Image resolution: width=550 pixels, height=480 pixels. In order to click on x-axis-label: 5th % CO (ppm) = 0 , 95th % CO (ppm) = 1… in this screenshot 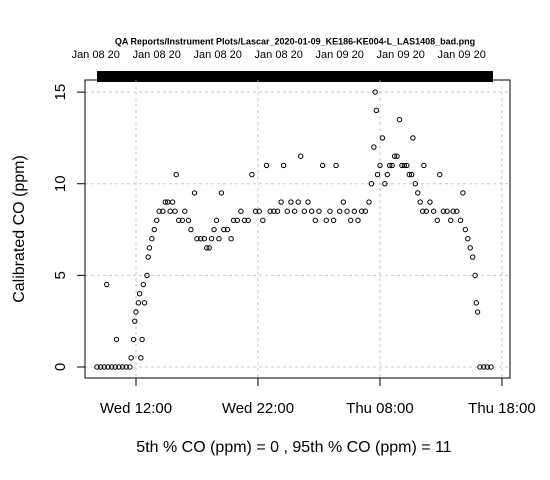, I will do `click(293, 447)`.